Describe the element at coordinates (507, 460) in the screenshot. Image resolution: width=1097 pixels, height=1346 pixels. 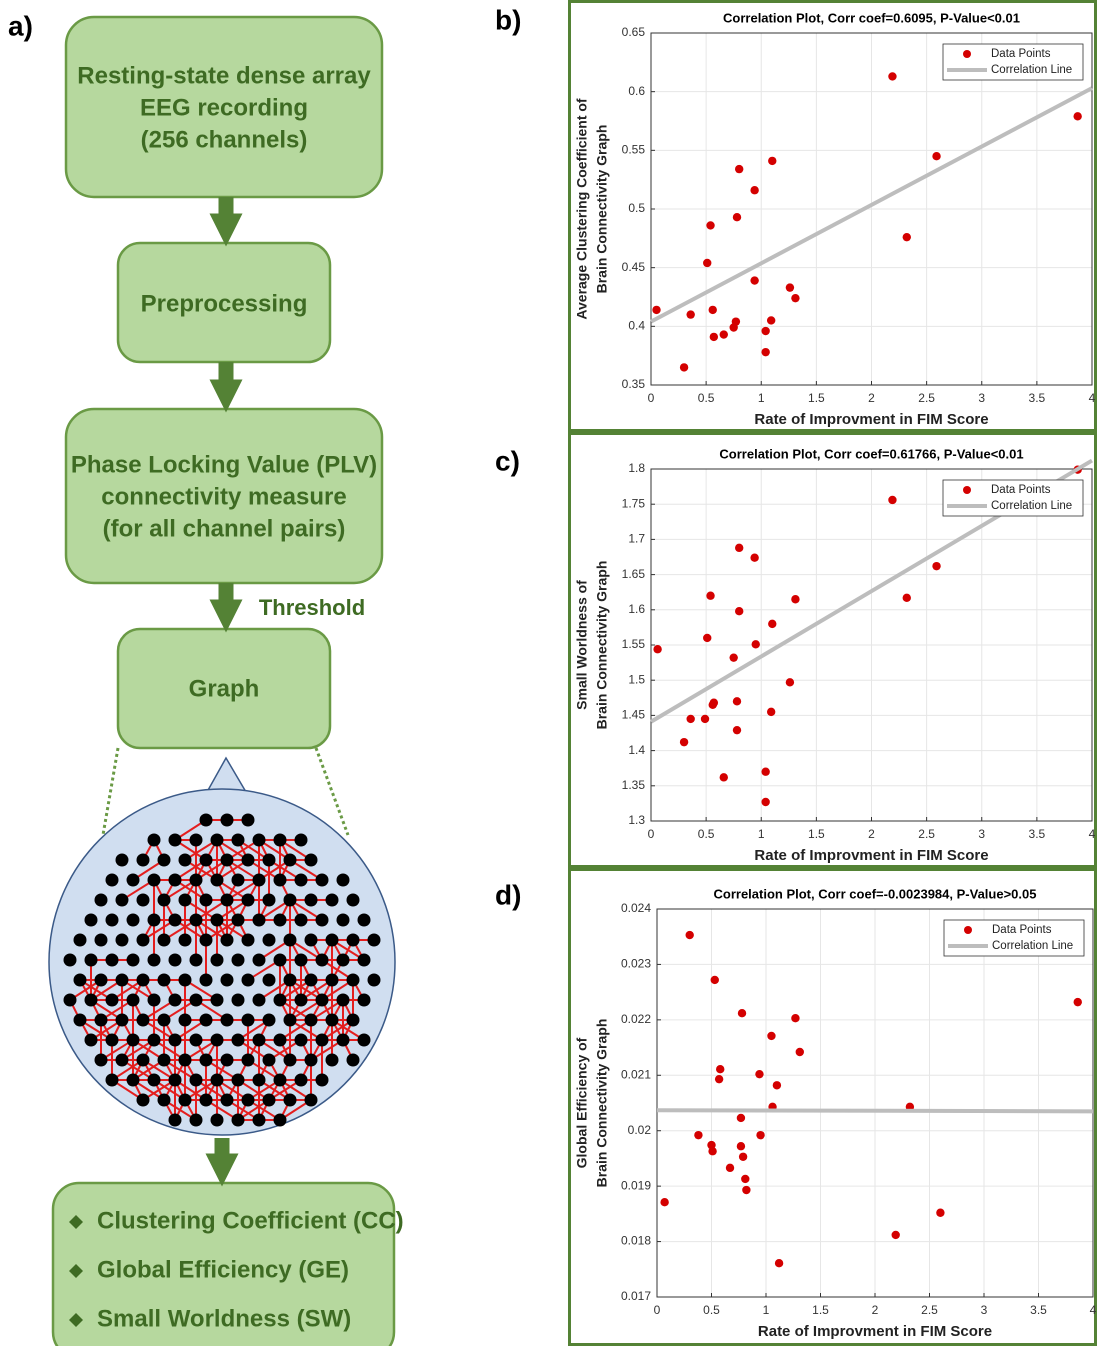
I see `panel-label: c)` at that location.